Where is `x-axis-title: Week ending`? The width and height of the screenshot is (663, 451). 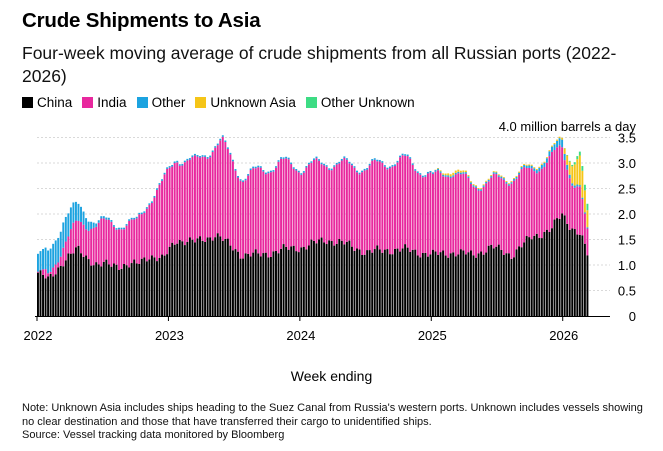 x-axis-title: Week ending is located at coordinates (331, 376).